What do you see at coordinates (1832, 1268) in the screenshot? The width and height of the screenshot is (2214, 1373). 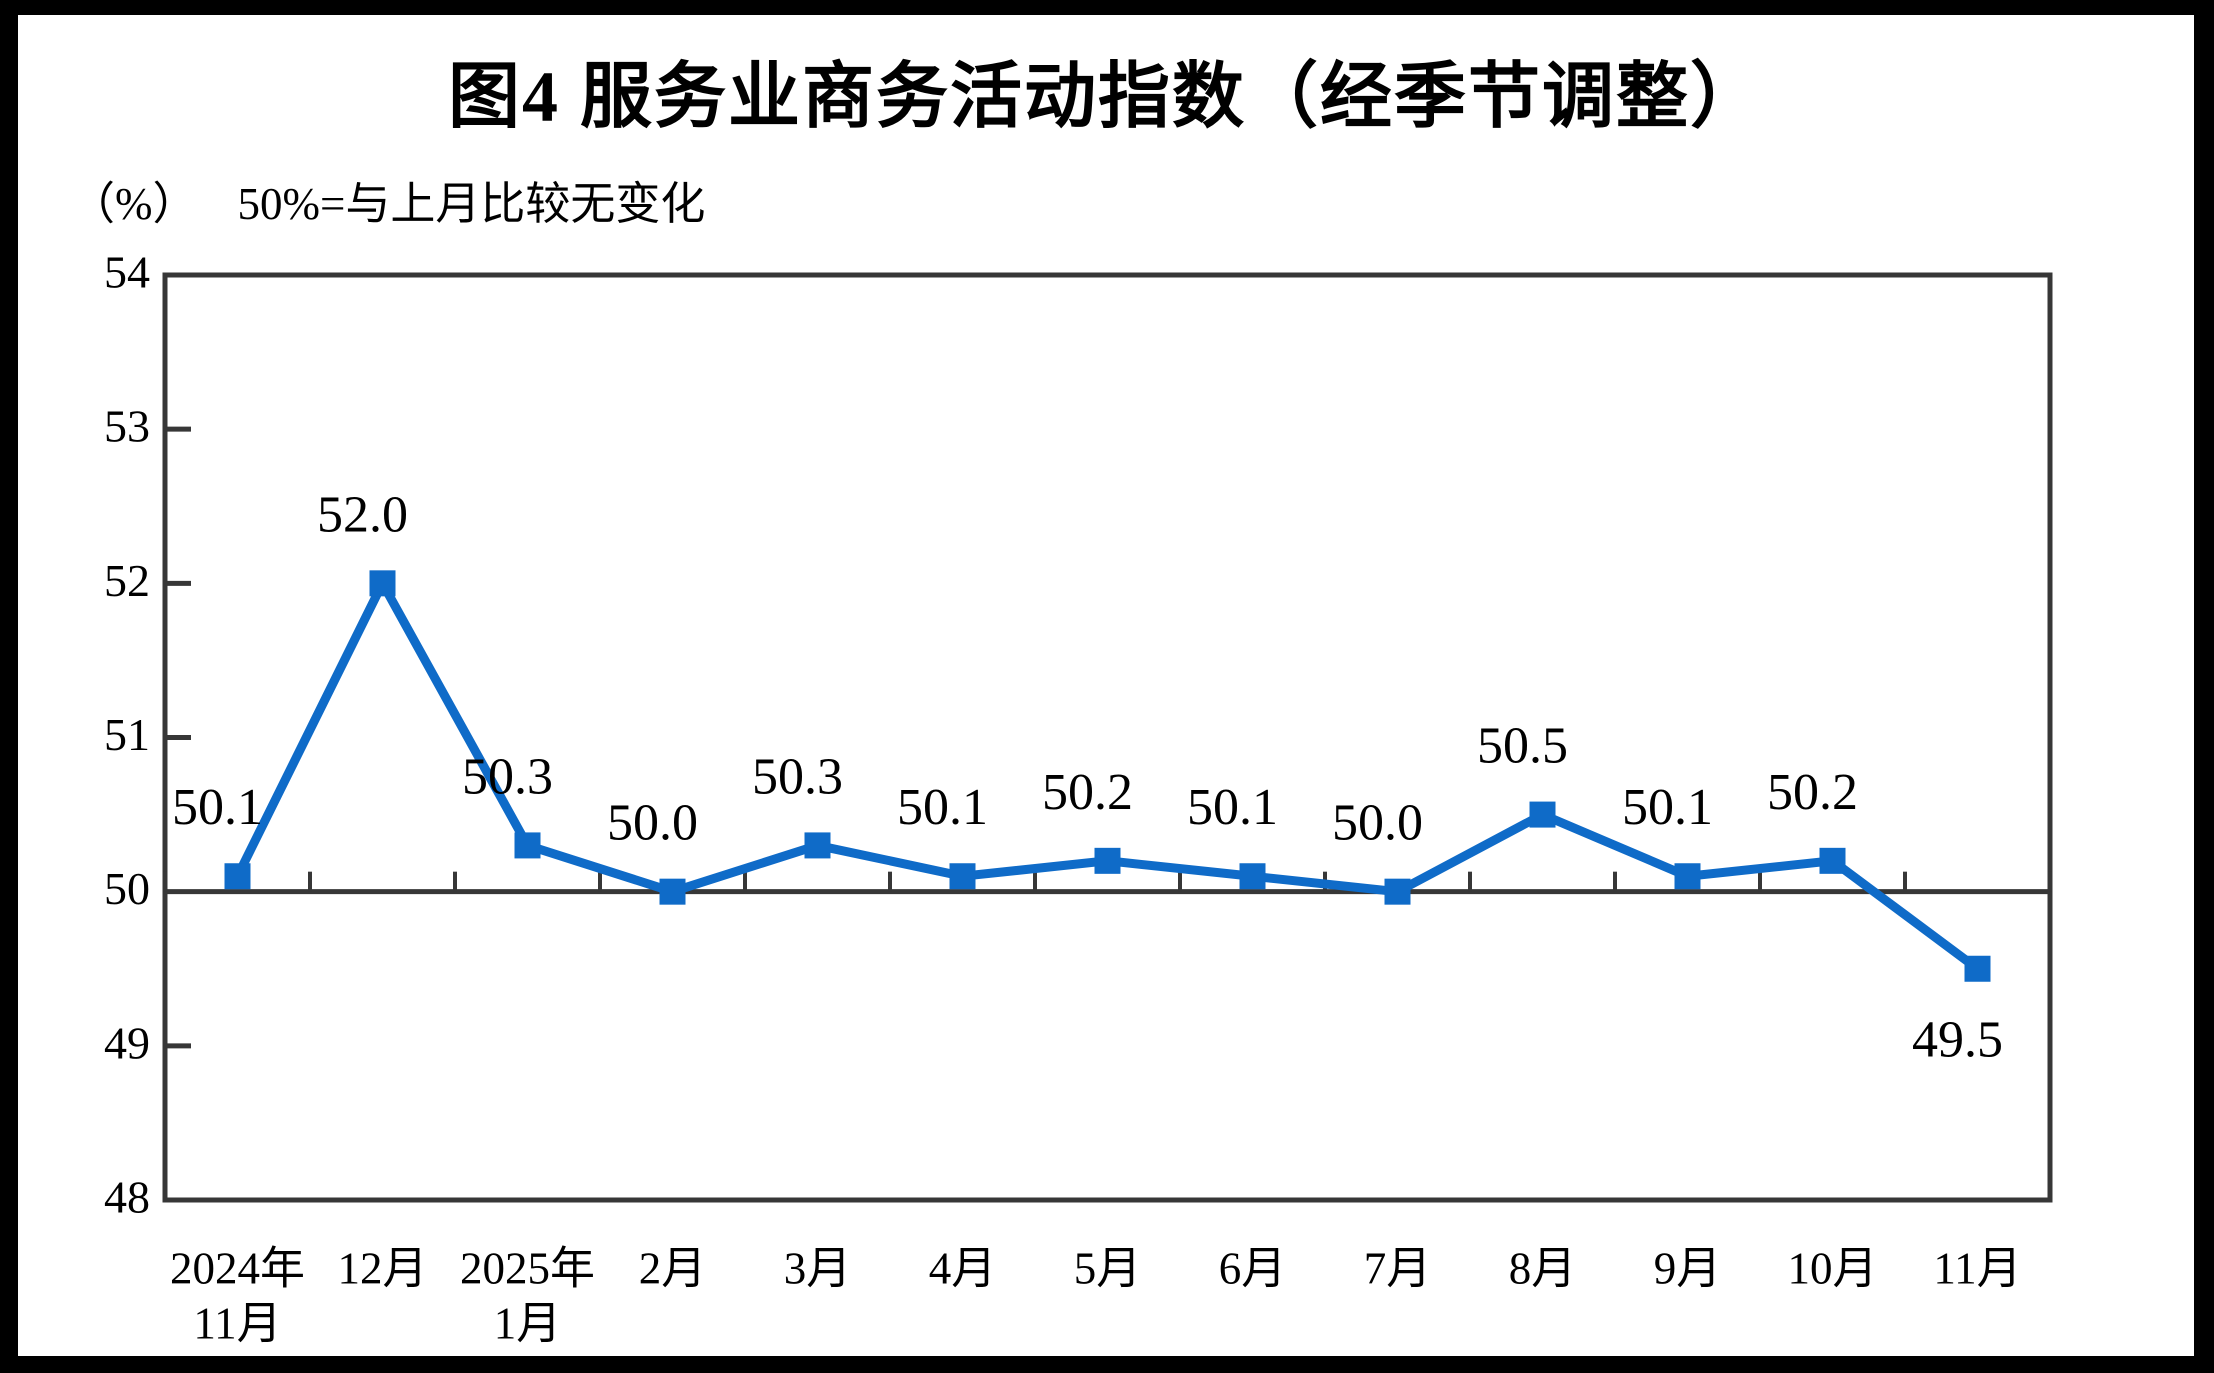 I see `x-tick-label: 10月` at bounding box center [1832, 1268].